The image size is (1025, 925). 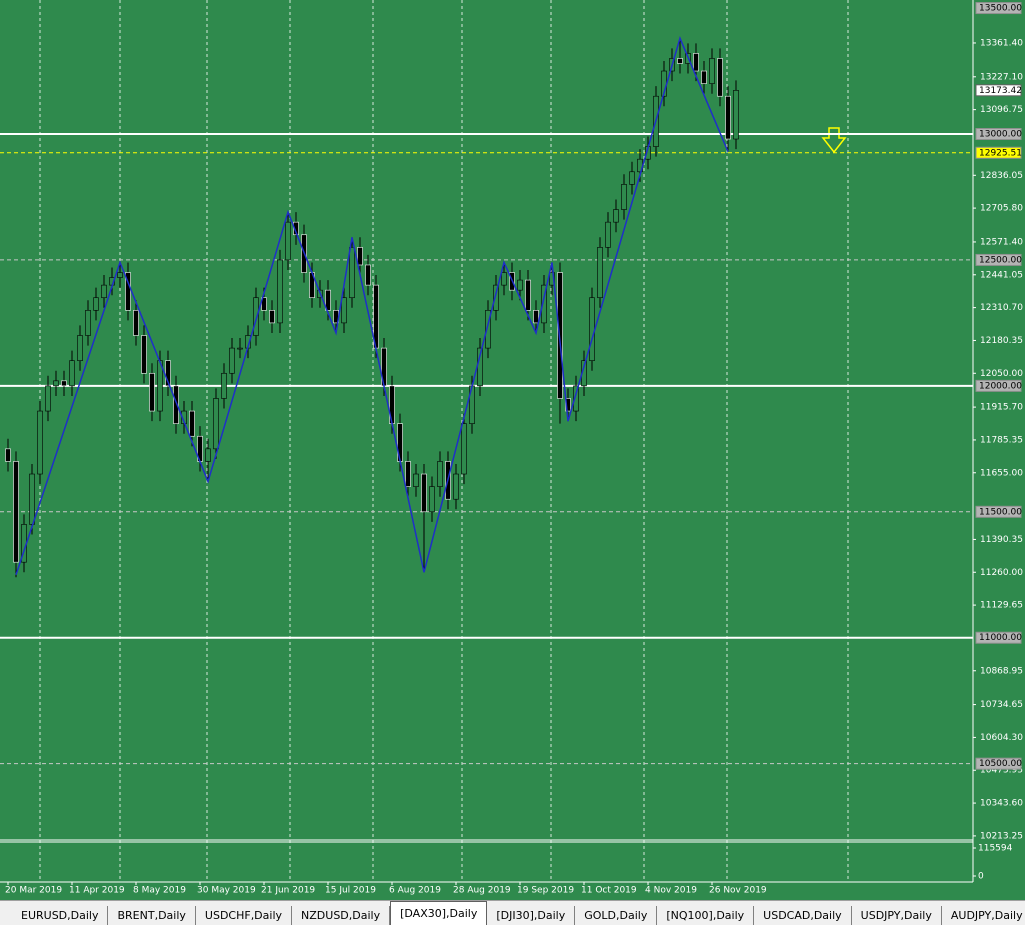 What do you see at coordinates (738, 891) in the screenshot?
I see `x-tick-label: 26 Nov 2019` at bounding box center [738, 891].